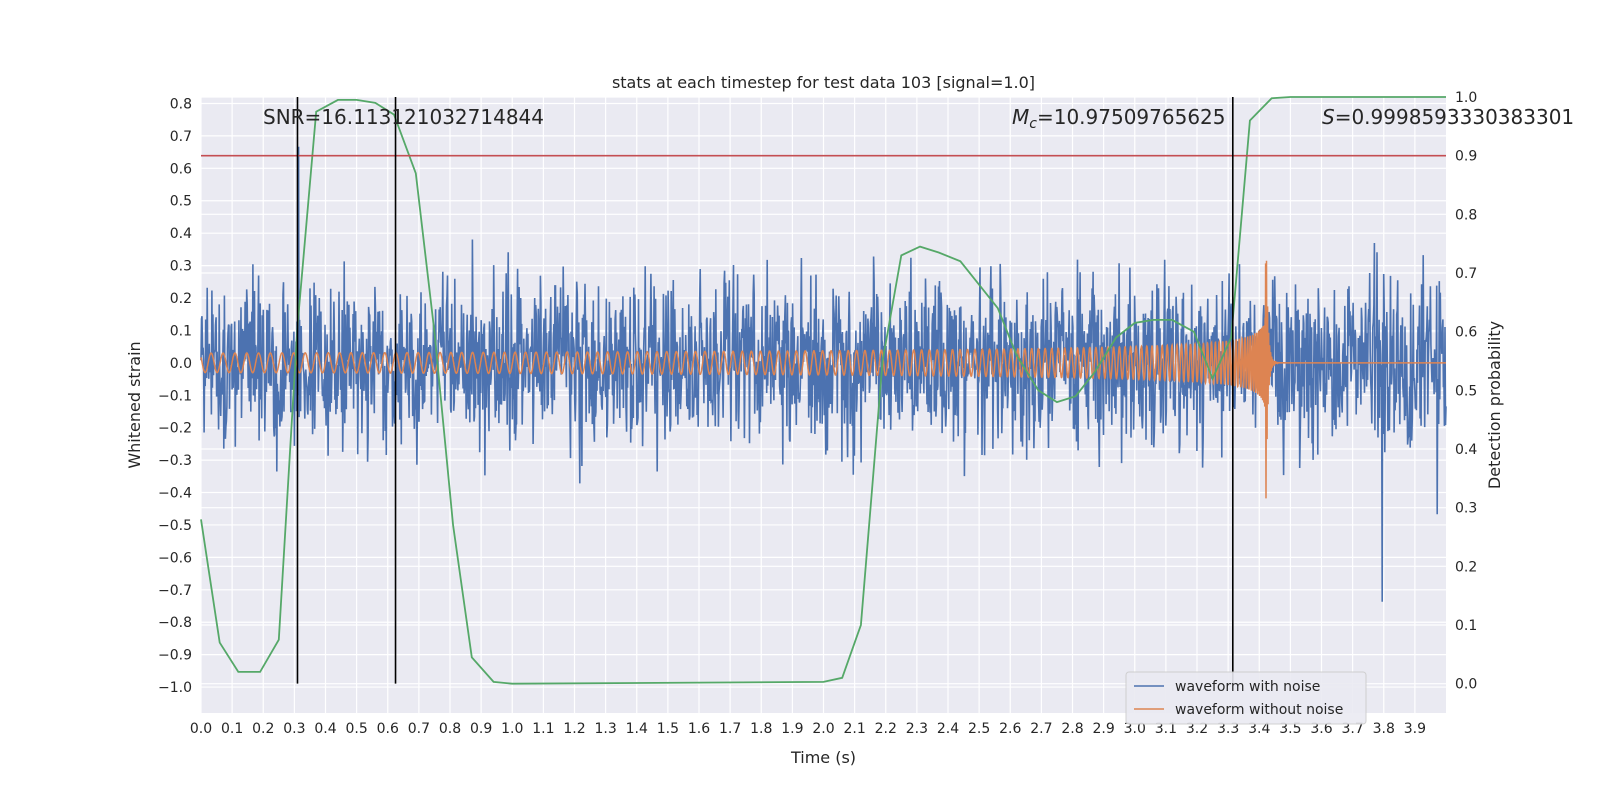 The image size is (1600, 800). What do you see at coordinates (481, 729) in the screenshot?
I see `x-tick-label: 0.9` at bounding box center [481, 729].